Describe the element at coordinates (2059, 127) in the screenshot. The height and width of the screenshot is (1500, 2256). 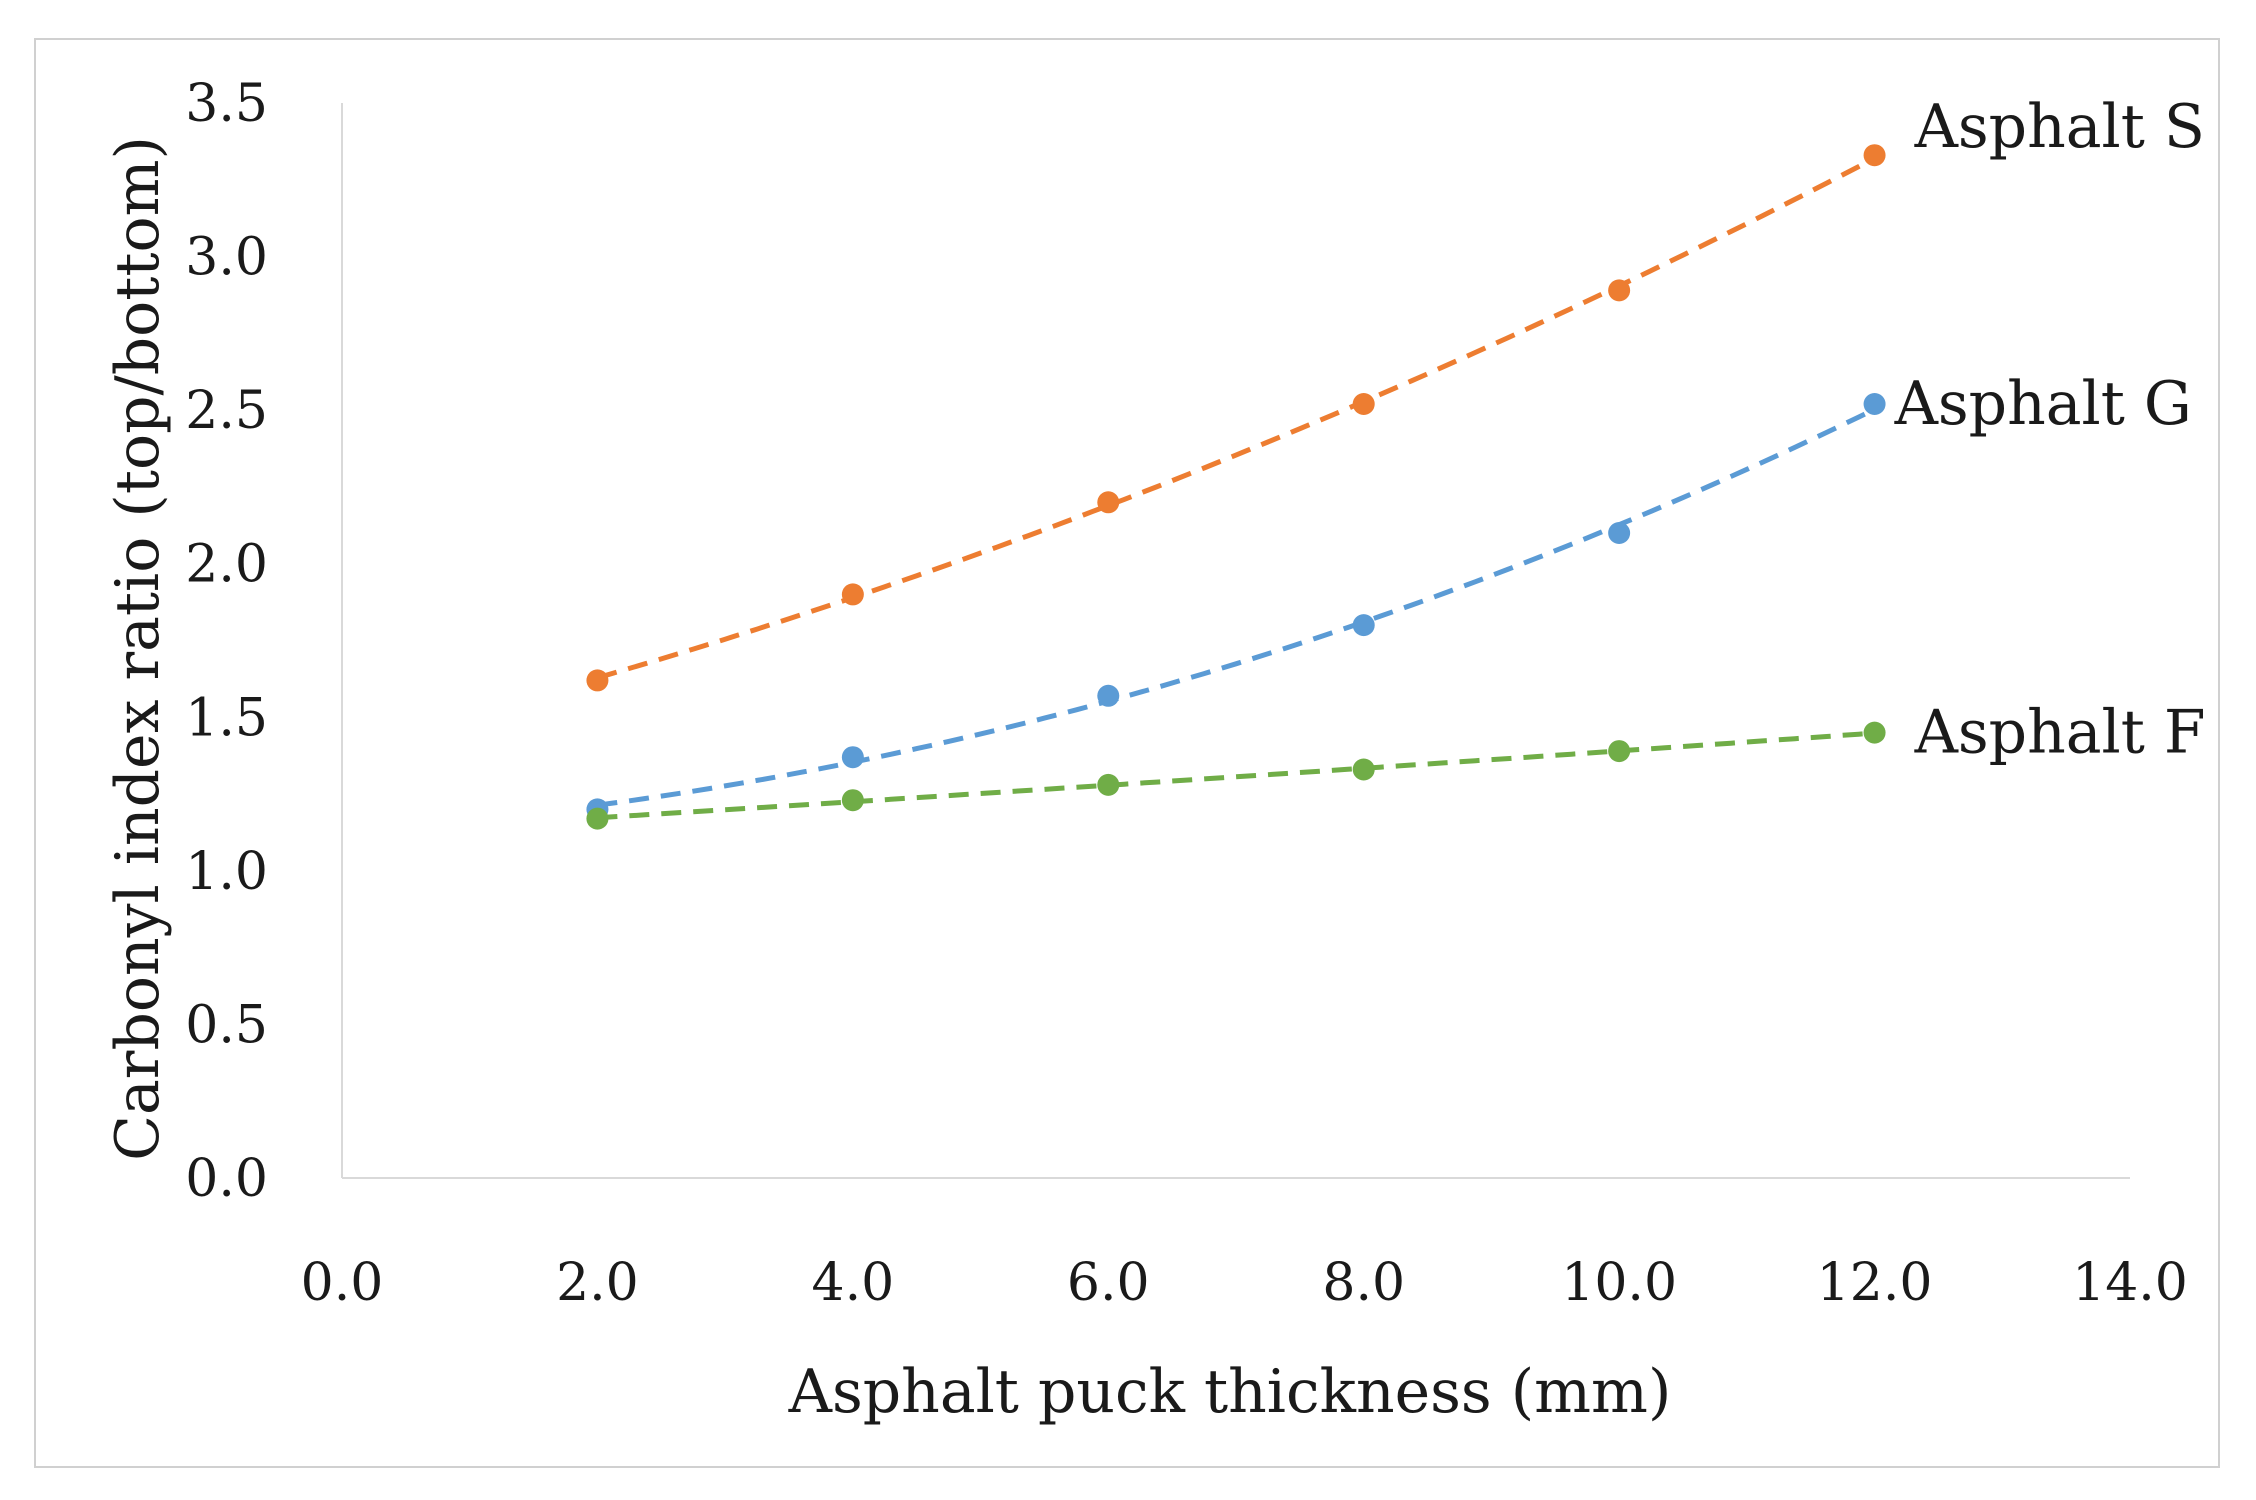
I see `series-label-asphalt-s: Asphalt S` at that location.